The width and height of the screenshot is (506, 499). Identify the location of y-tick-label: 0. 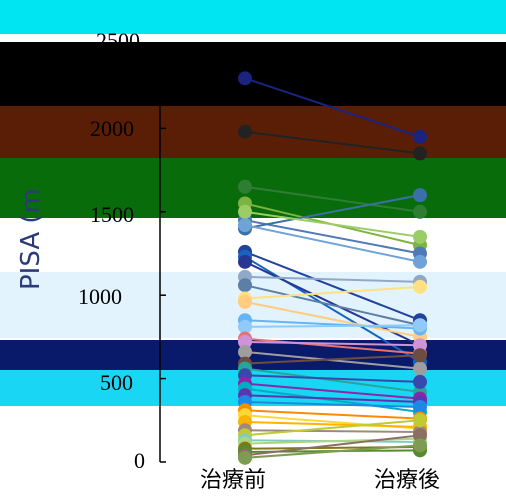
(139, 460).